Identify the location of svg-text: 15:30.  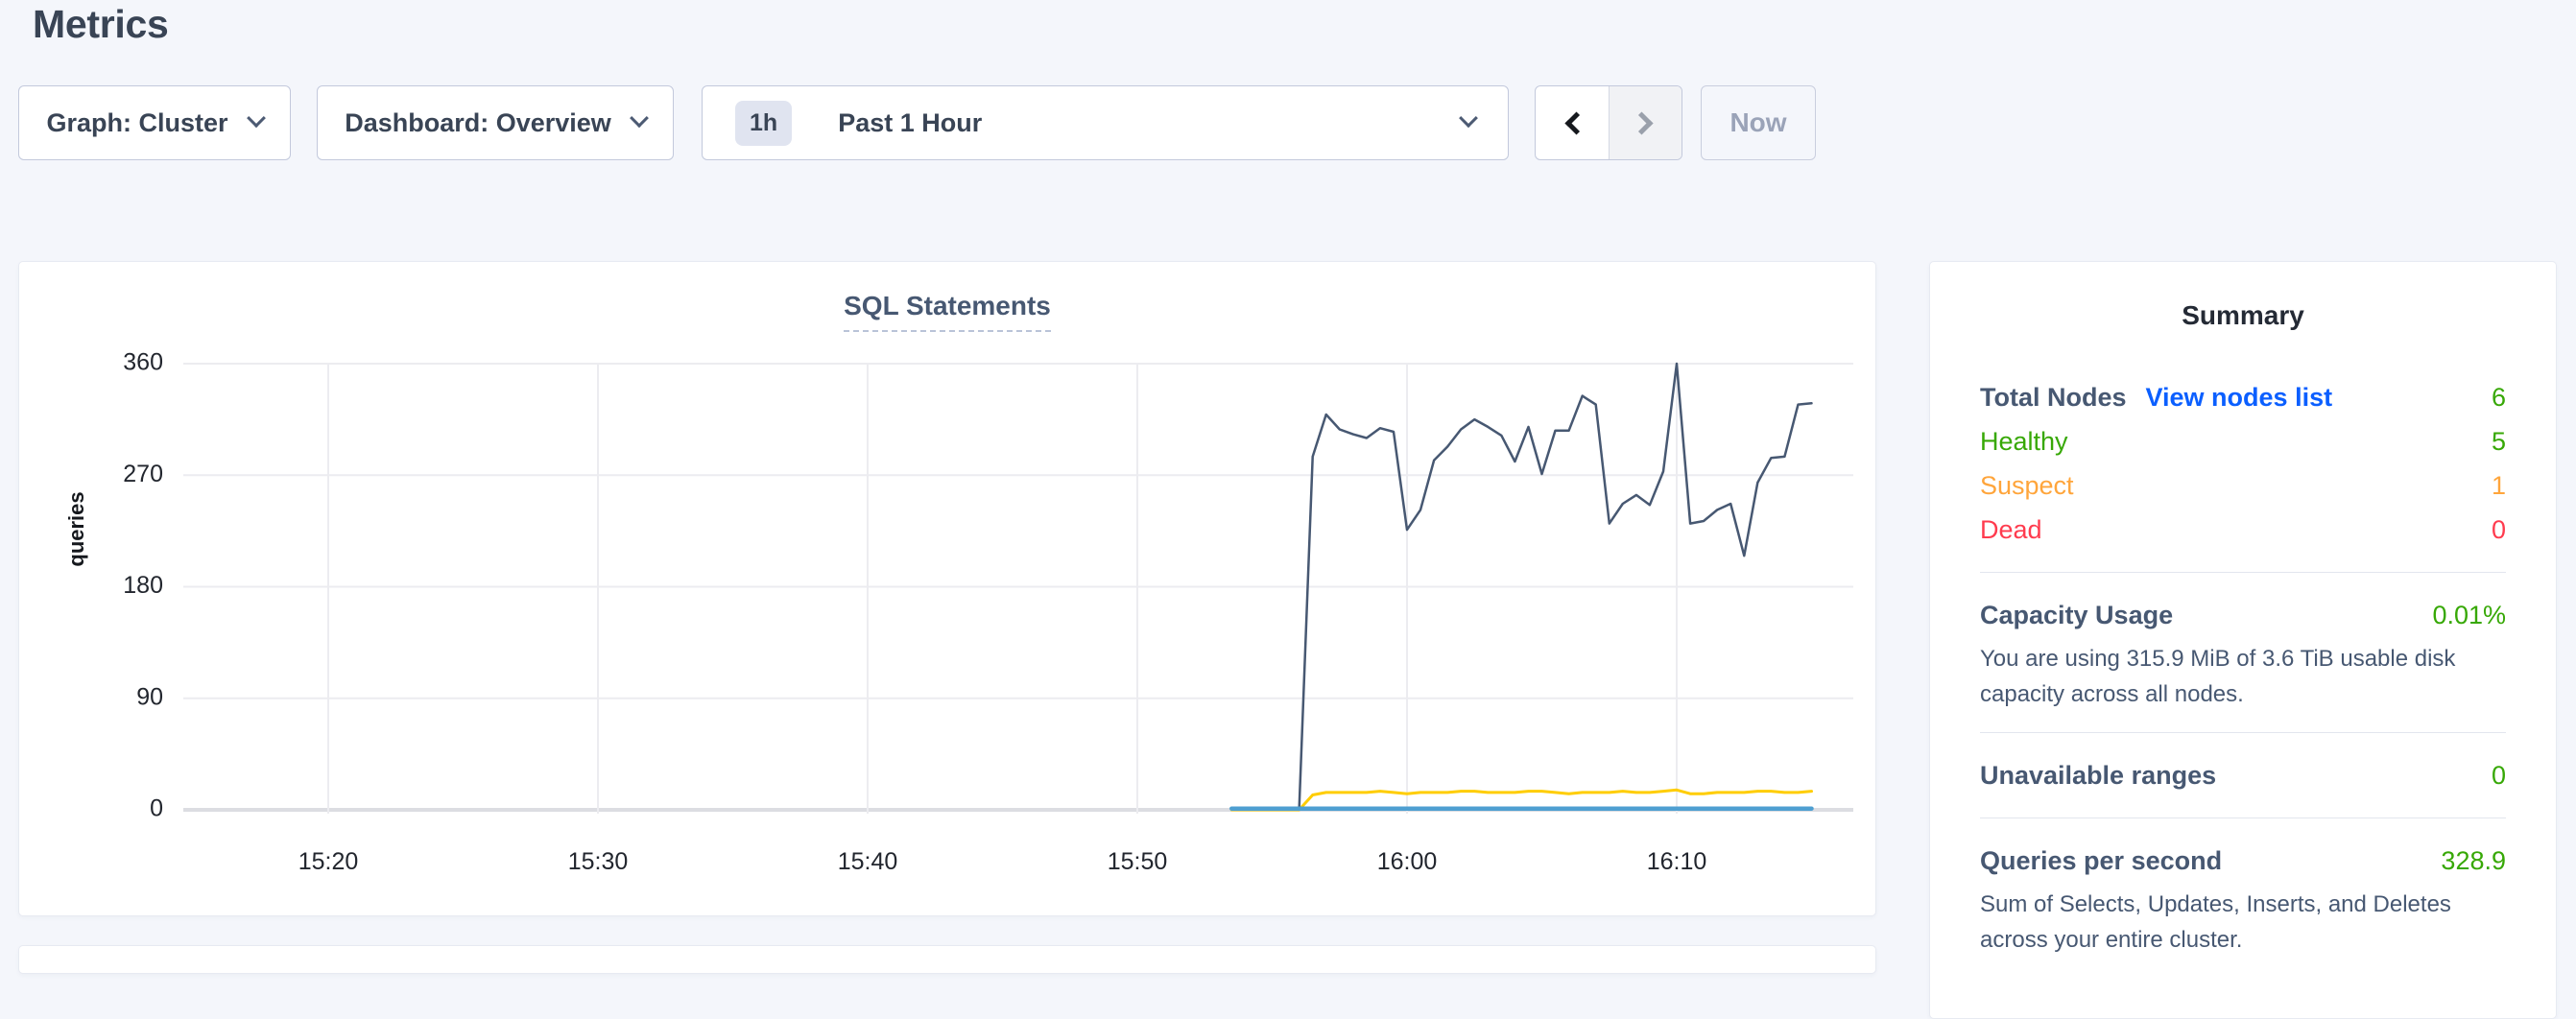
(598, 861).